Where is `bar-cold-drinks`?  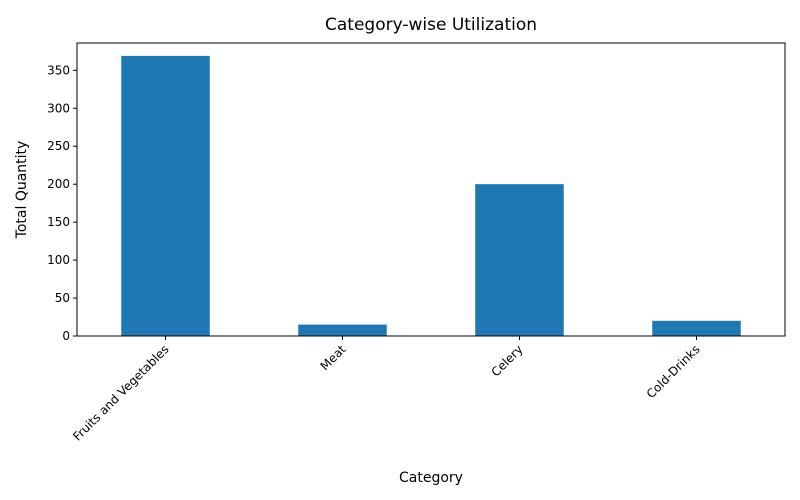
bar-cold-drinks is located at coordinates (696, 328).